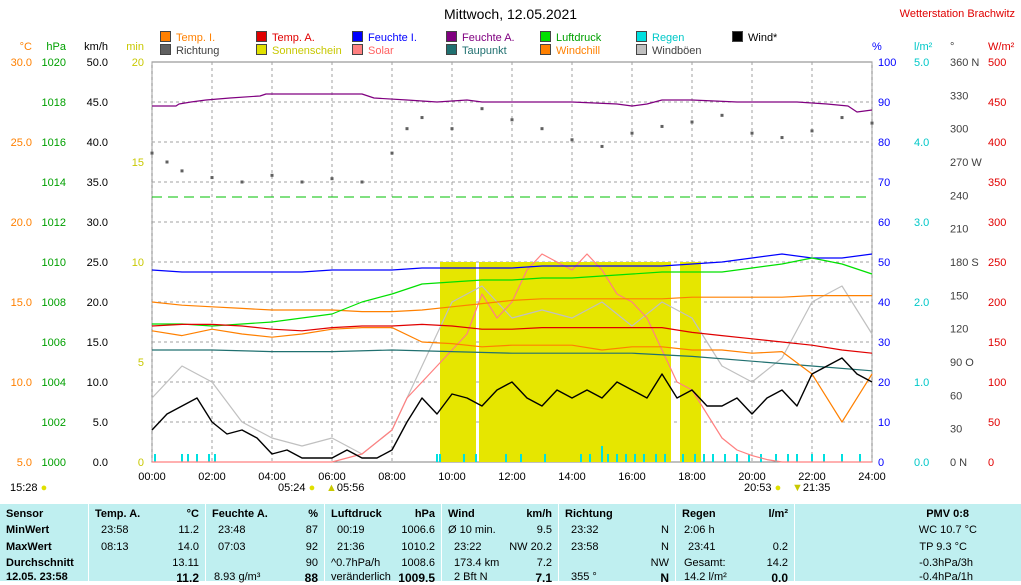 This screenshot has width=1021, height=585. I want to click on series-line-temp-i-, so click(511, 304).